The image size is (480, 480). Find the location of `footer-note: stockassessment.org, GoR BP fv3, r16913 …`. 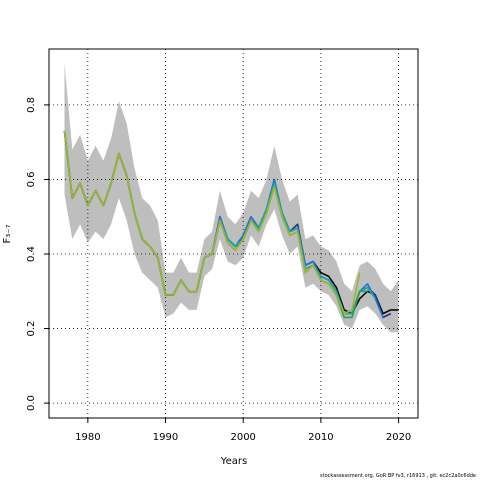

footer-note: stockassessment.org, GoR BP fv3, r16913 … is located at coordinates (398, 476).